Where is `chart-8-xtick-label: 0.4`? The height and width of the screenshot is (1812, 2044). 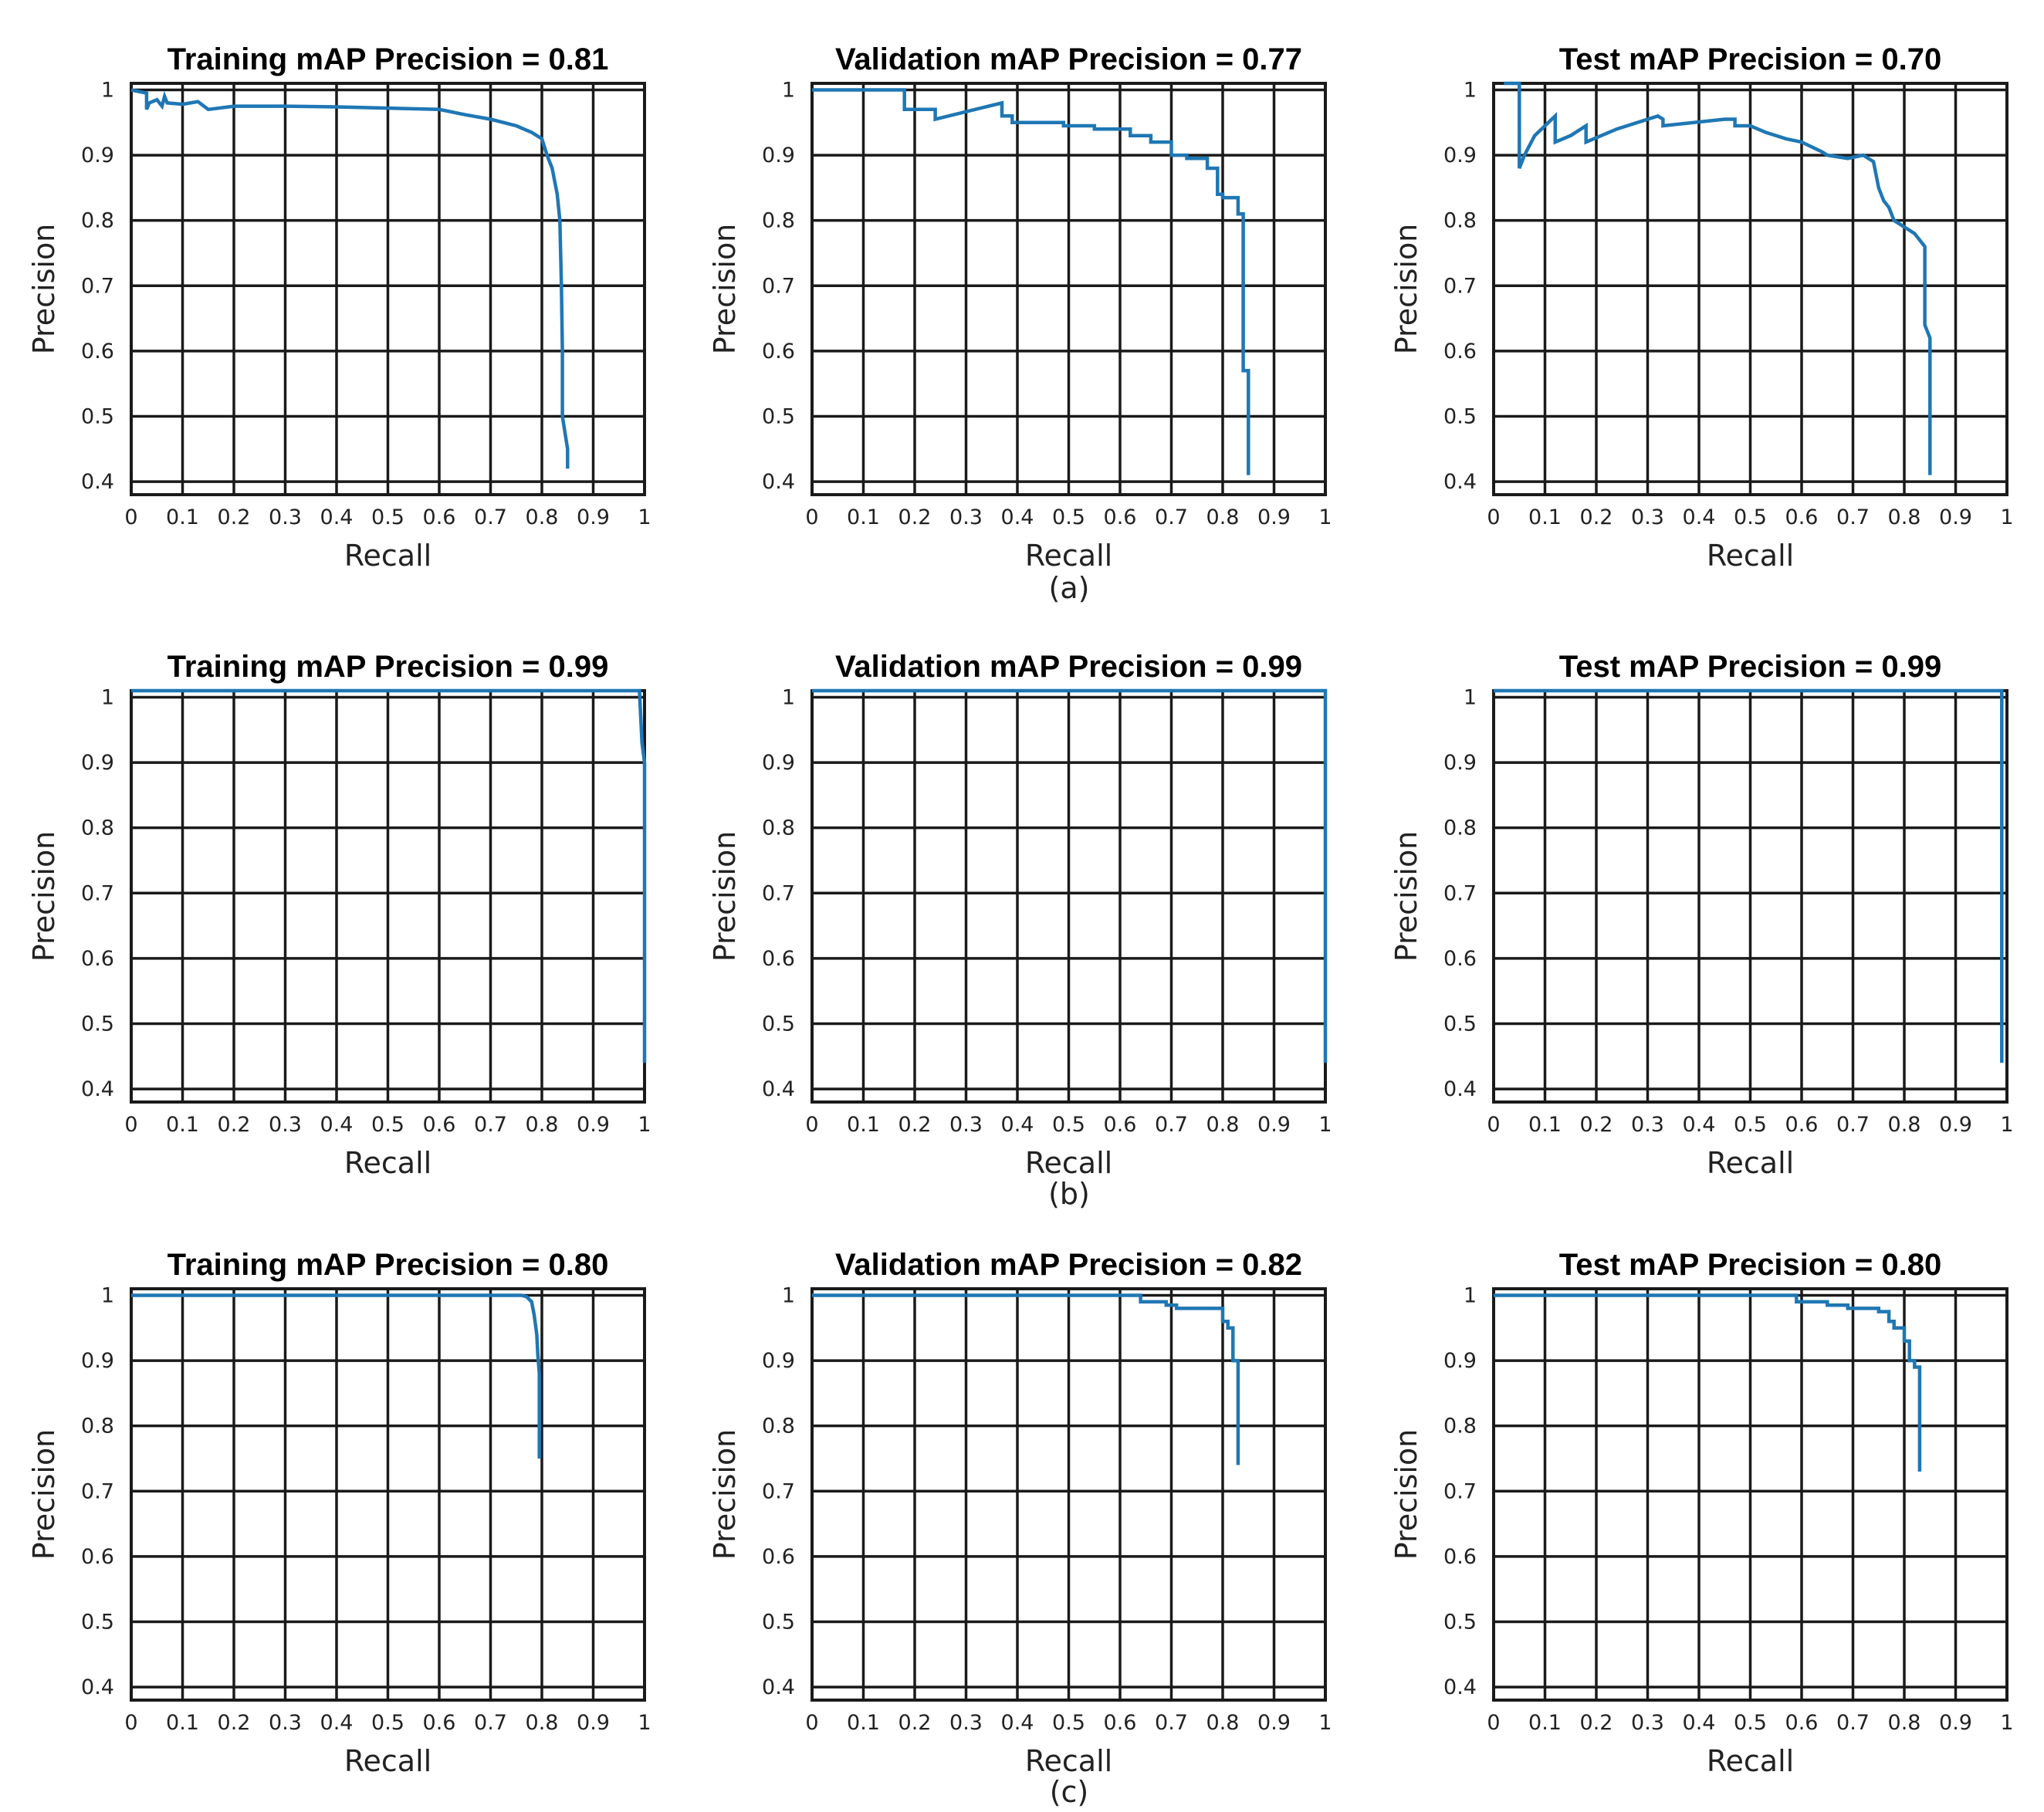 chart-8-xtick-label: 0.4 is located at coordinates (1017, 1723).